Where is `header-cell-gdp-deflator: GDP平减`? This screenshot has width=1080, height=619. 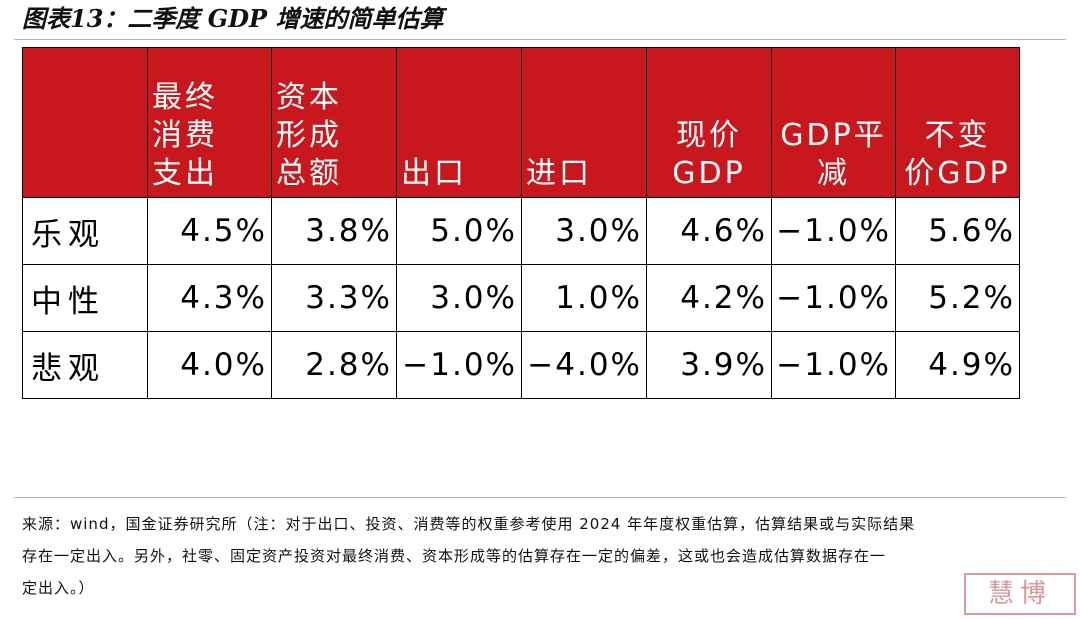 header-cell-gdp-deflator: GDP平减 is located at coordinates (833, 122).